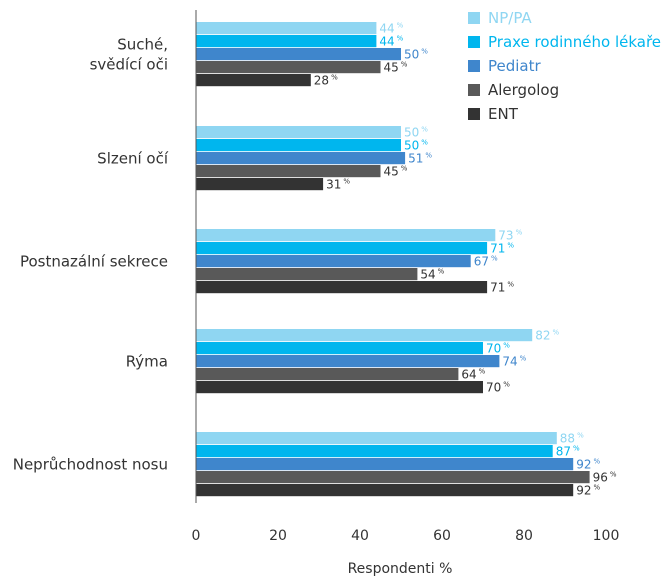  Describe the element at coordinates (338, 185) in the screenshot. I see `data-label: 31%` at that location.